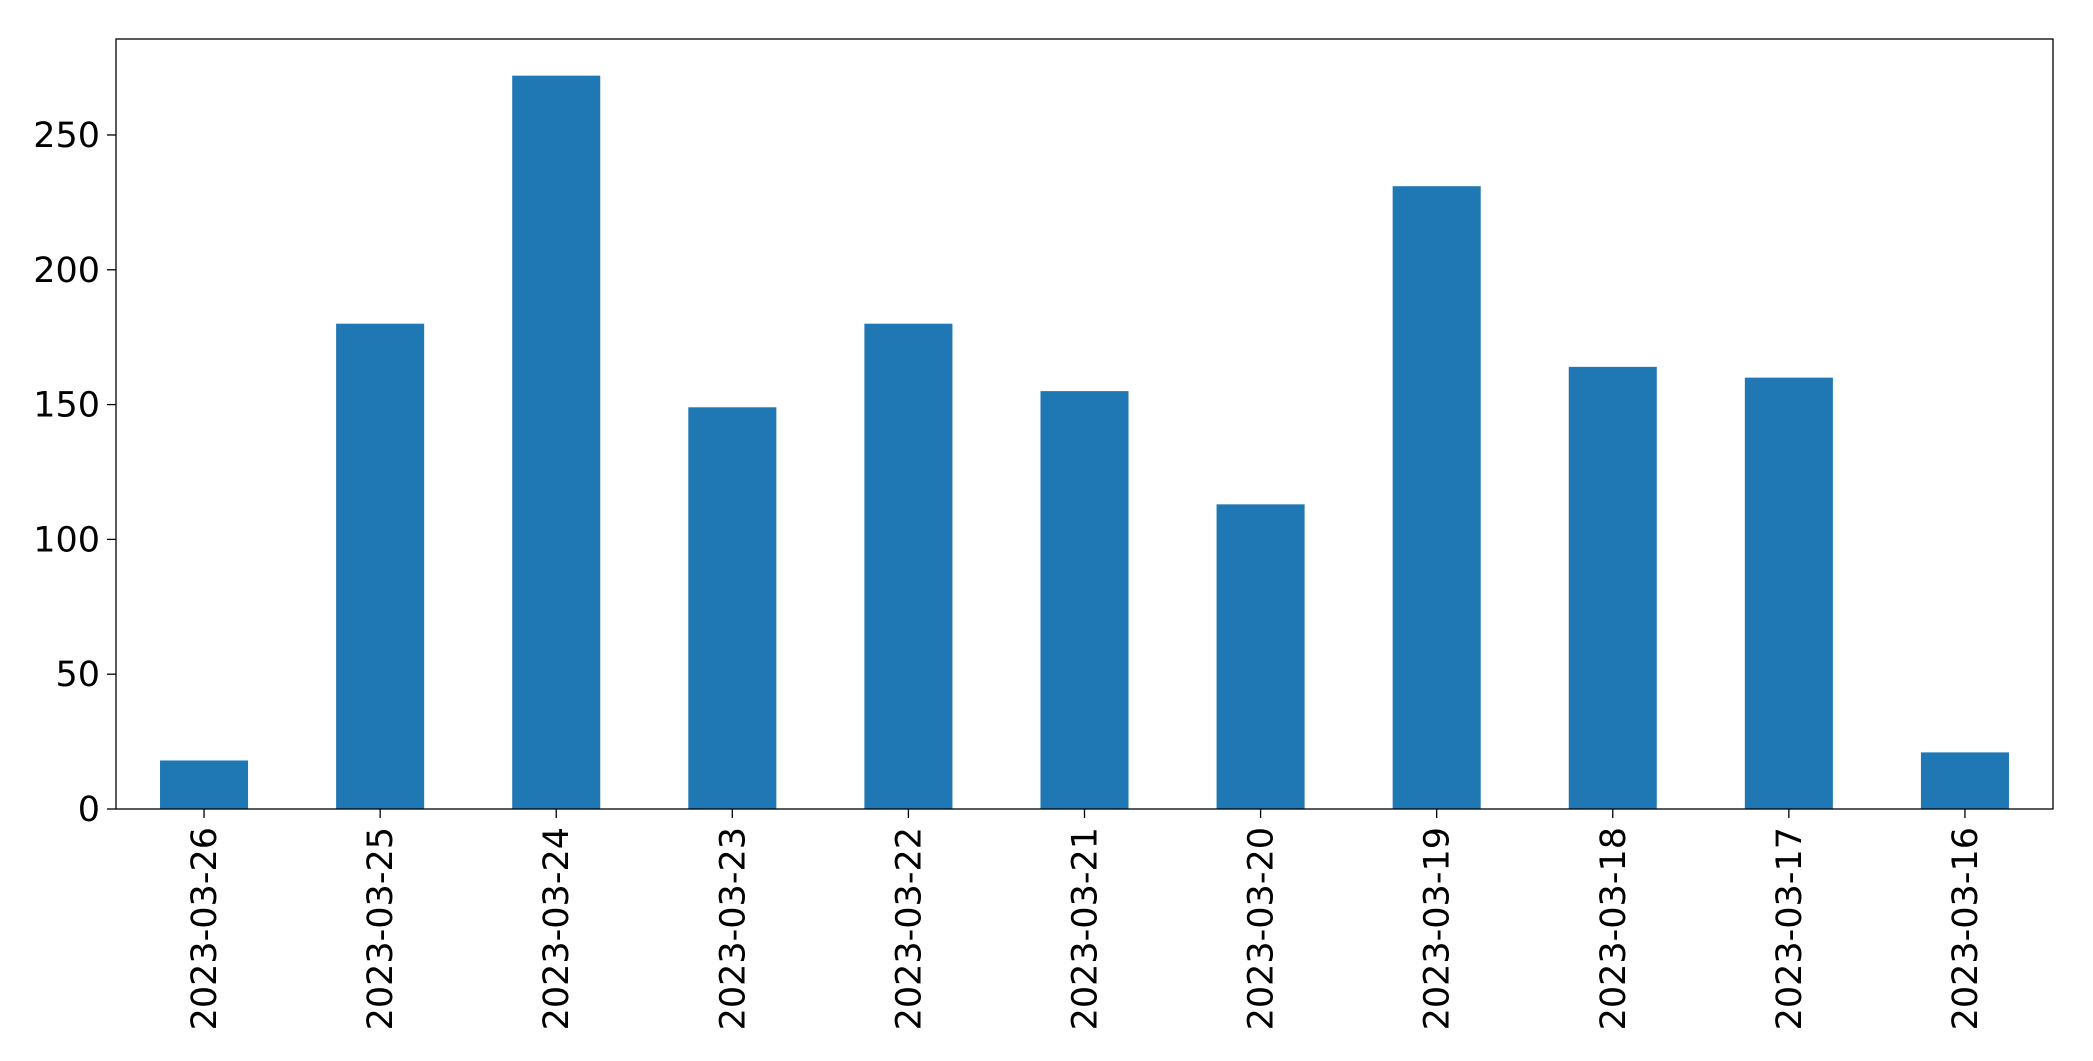  What do you see at coordinates (1086, 928) in the screenshot?
I see `x-tick-label: 2023-03-21` at bounding box center [1086, 928].